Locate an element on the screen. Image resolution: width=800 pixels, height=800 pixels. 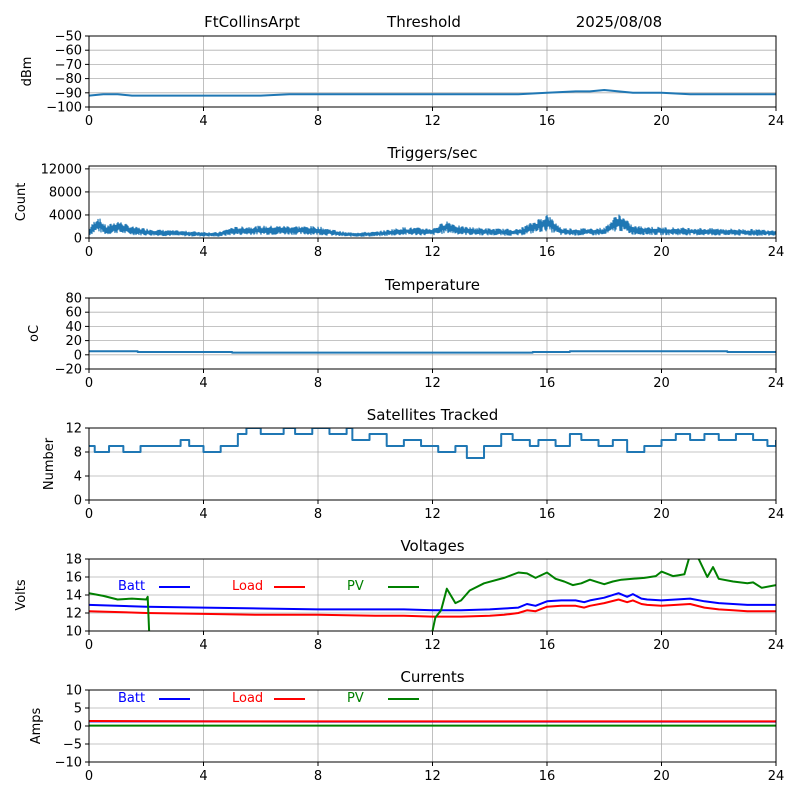
panel-satellites: 0 4 8 12 16 20 24 0 4 8 12 Satellites Tracked Number is located at coordinates (413, 464).